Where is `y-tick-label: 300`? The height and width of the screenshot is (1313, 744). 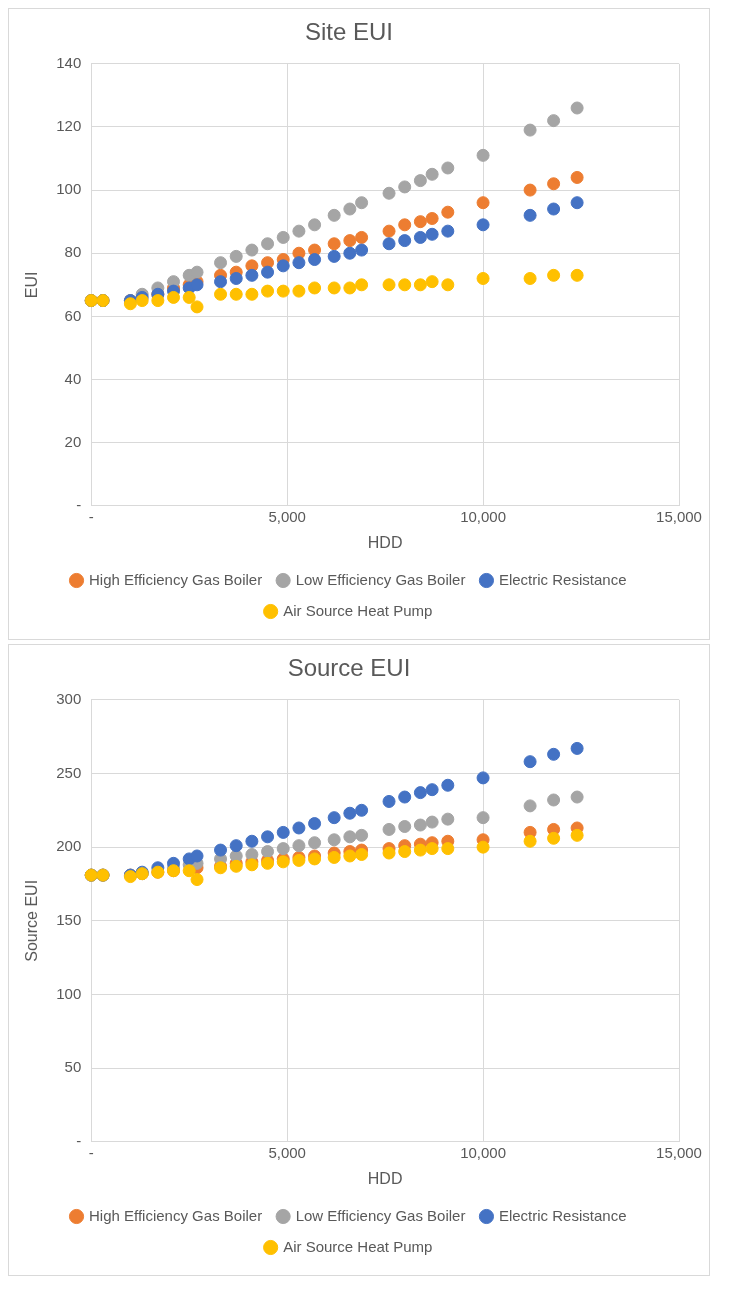
y-tick-label: 300 is located at coordinates (69, 698).